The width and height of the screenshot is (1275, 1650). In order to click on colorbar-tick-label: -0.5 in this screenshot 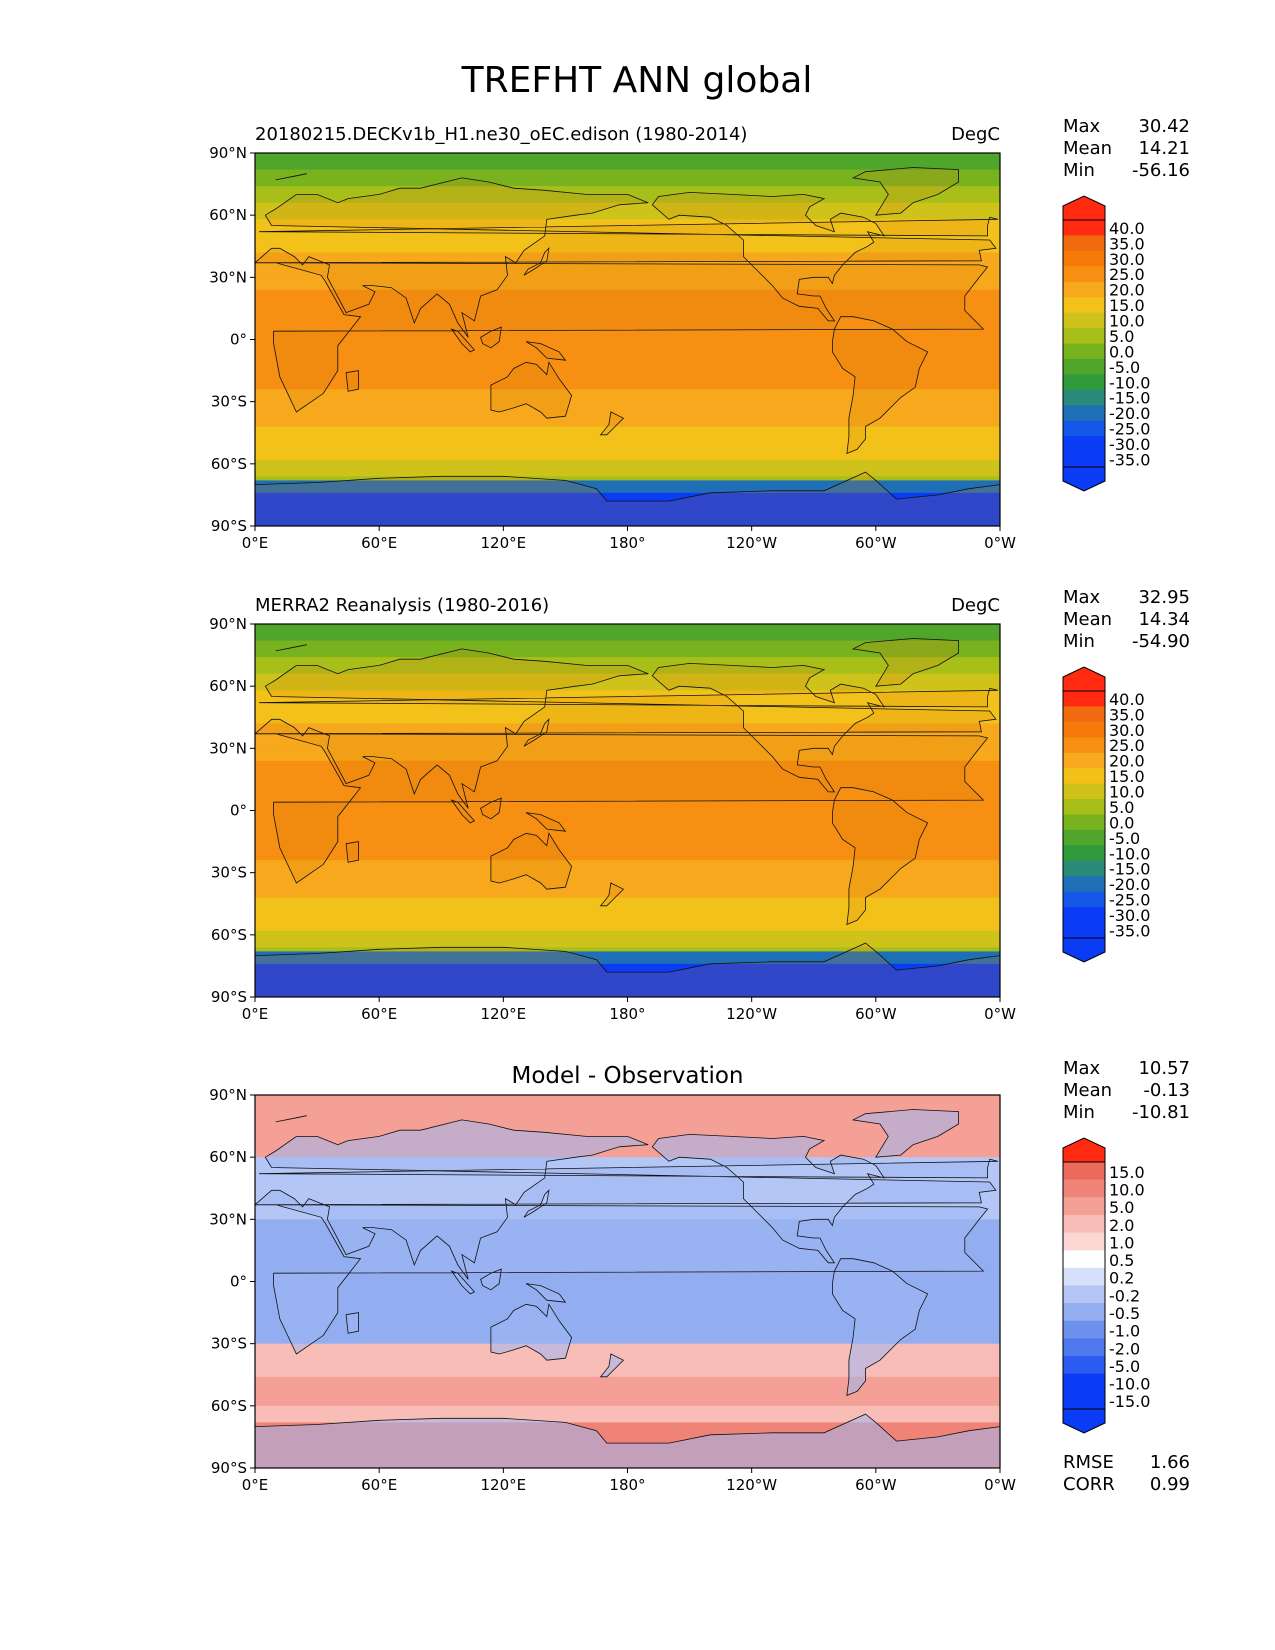, I will do `click(1124, 1313)`.